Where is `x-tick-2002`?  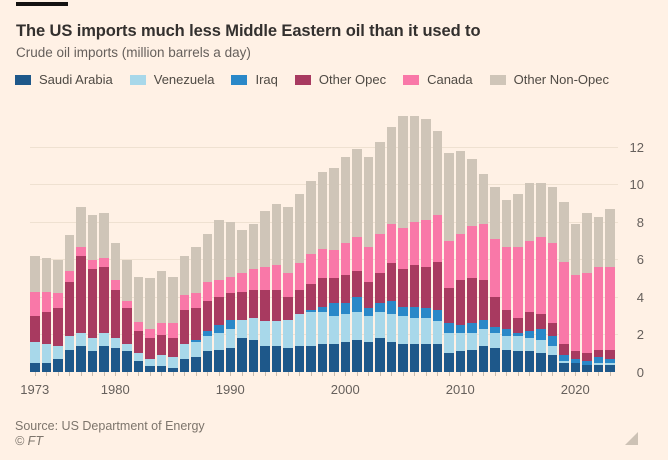
x-tick-2002 is located at coordinates (369, 374).